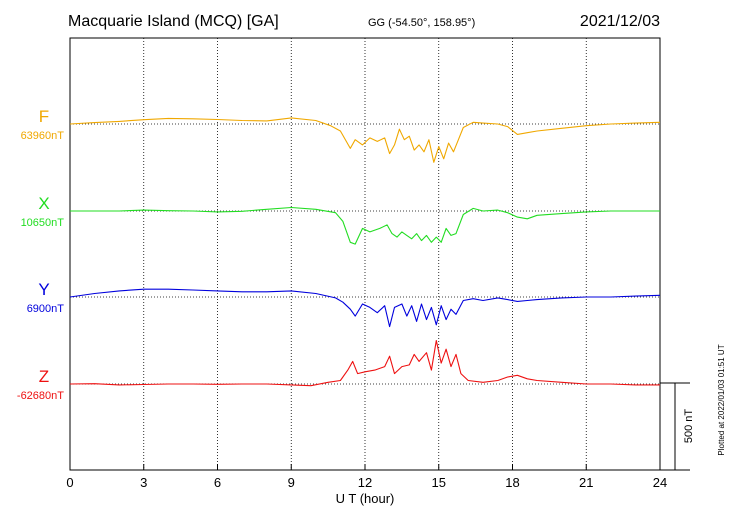 The height and width of the screenshot is (520, 730). What do you see at coordinates (43, 203) in the screenshot?
I see `component-label-x: X` at bounding box center [43, 203].